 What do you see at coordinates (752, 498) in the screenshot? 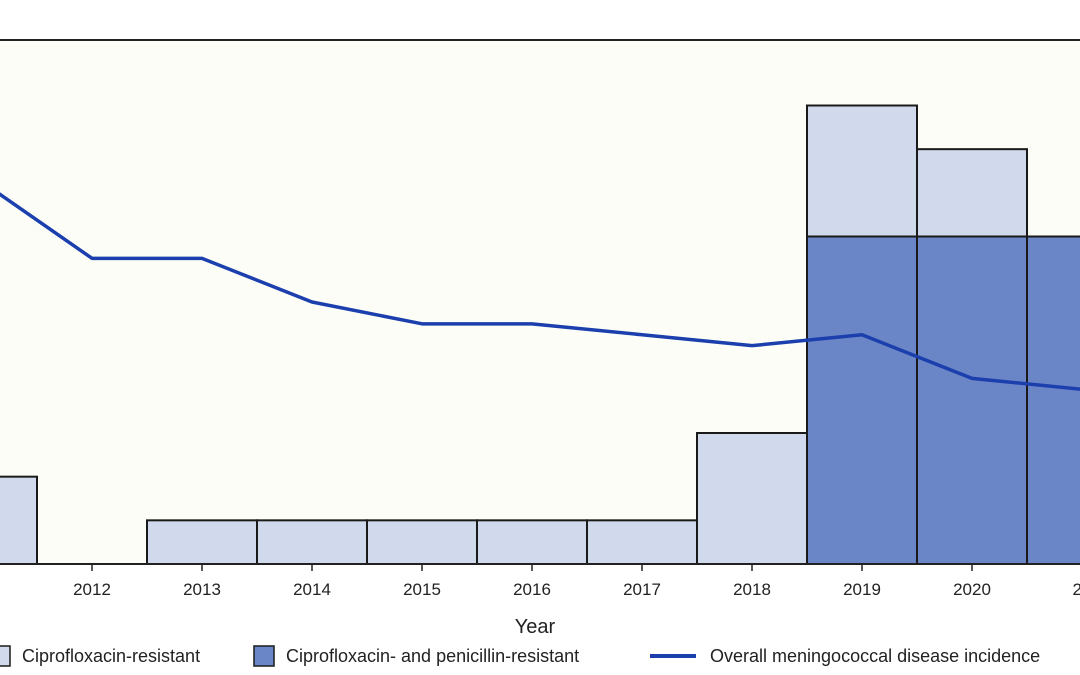
I see `bar-cipro-resistant-2018` at bounding box center [752, 498].